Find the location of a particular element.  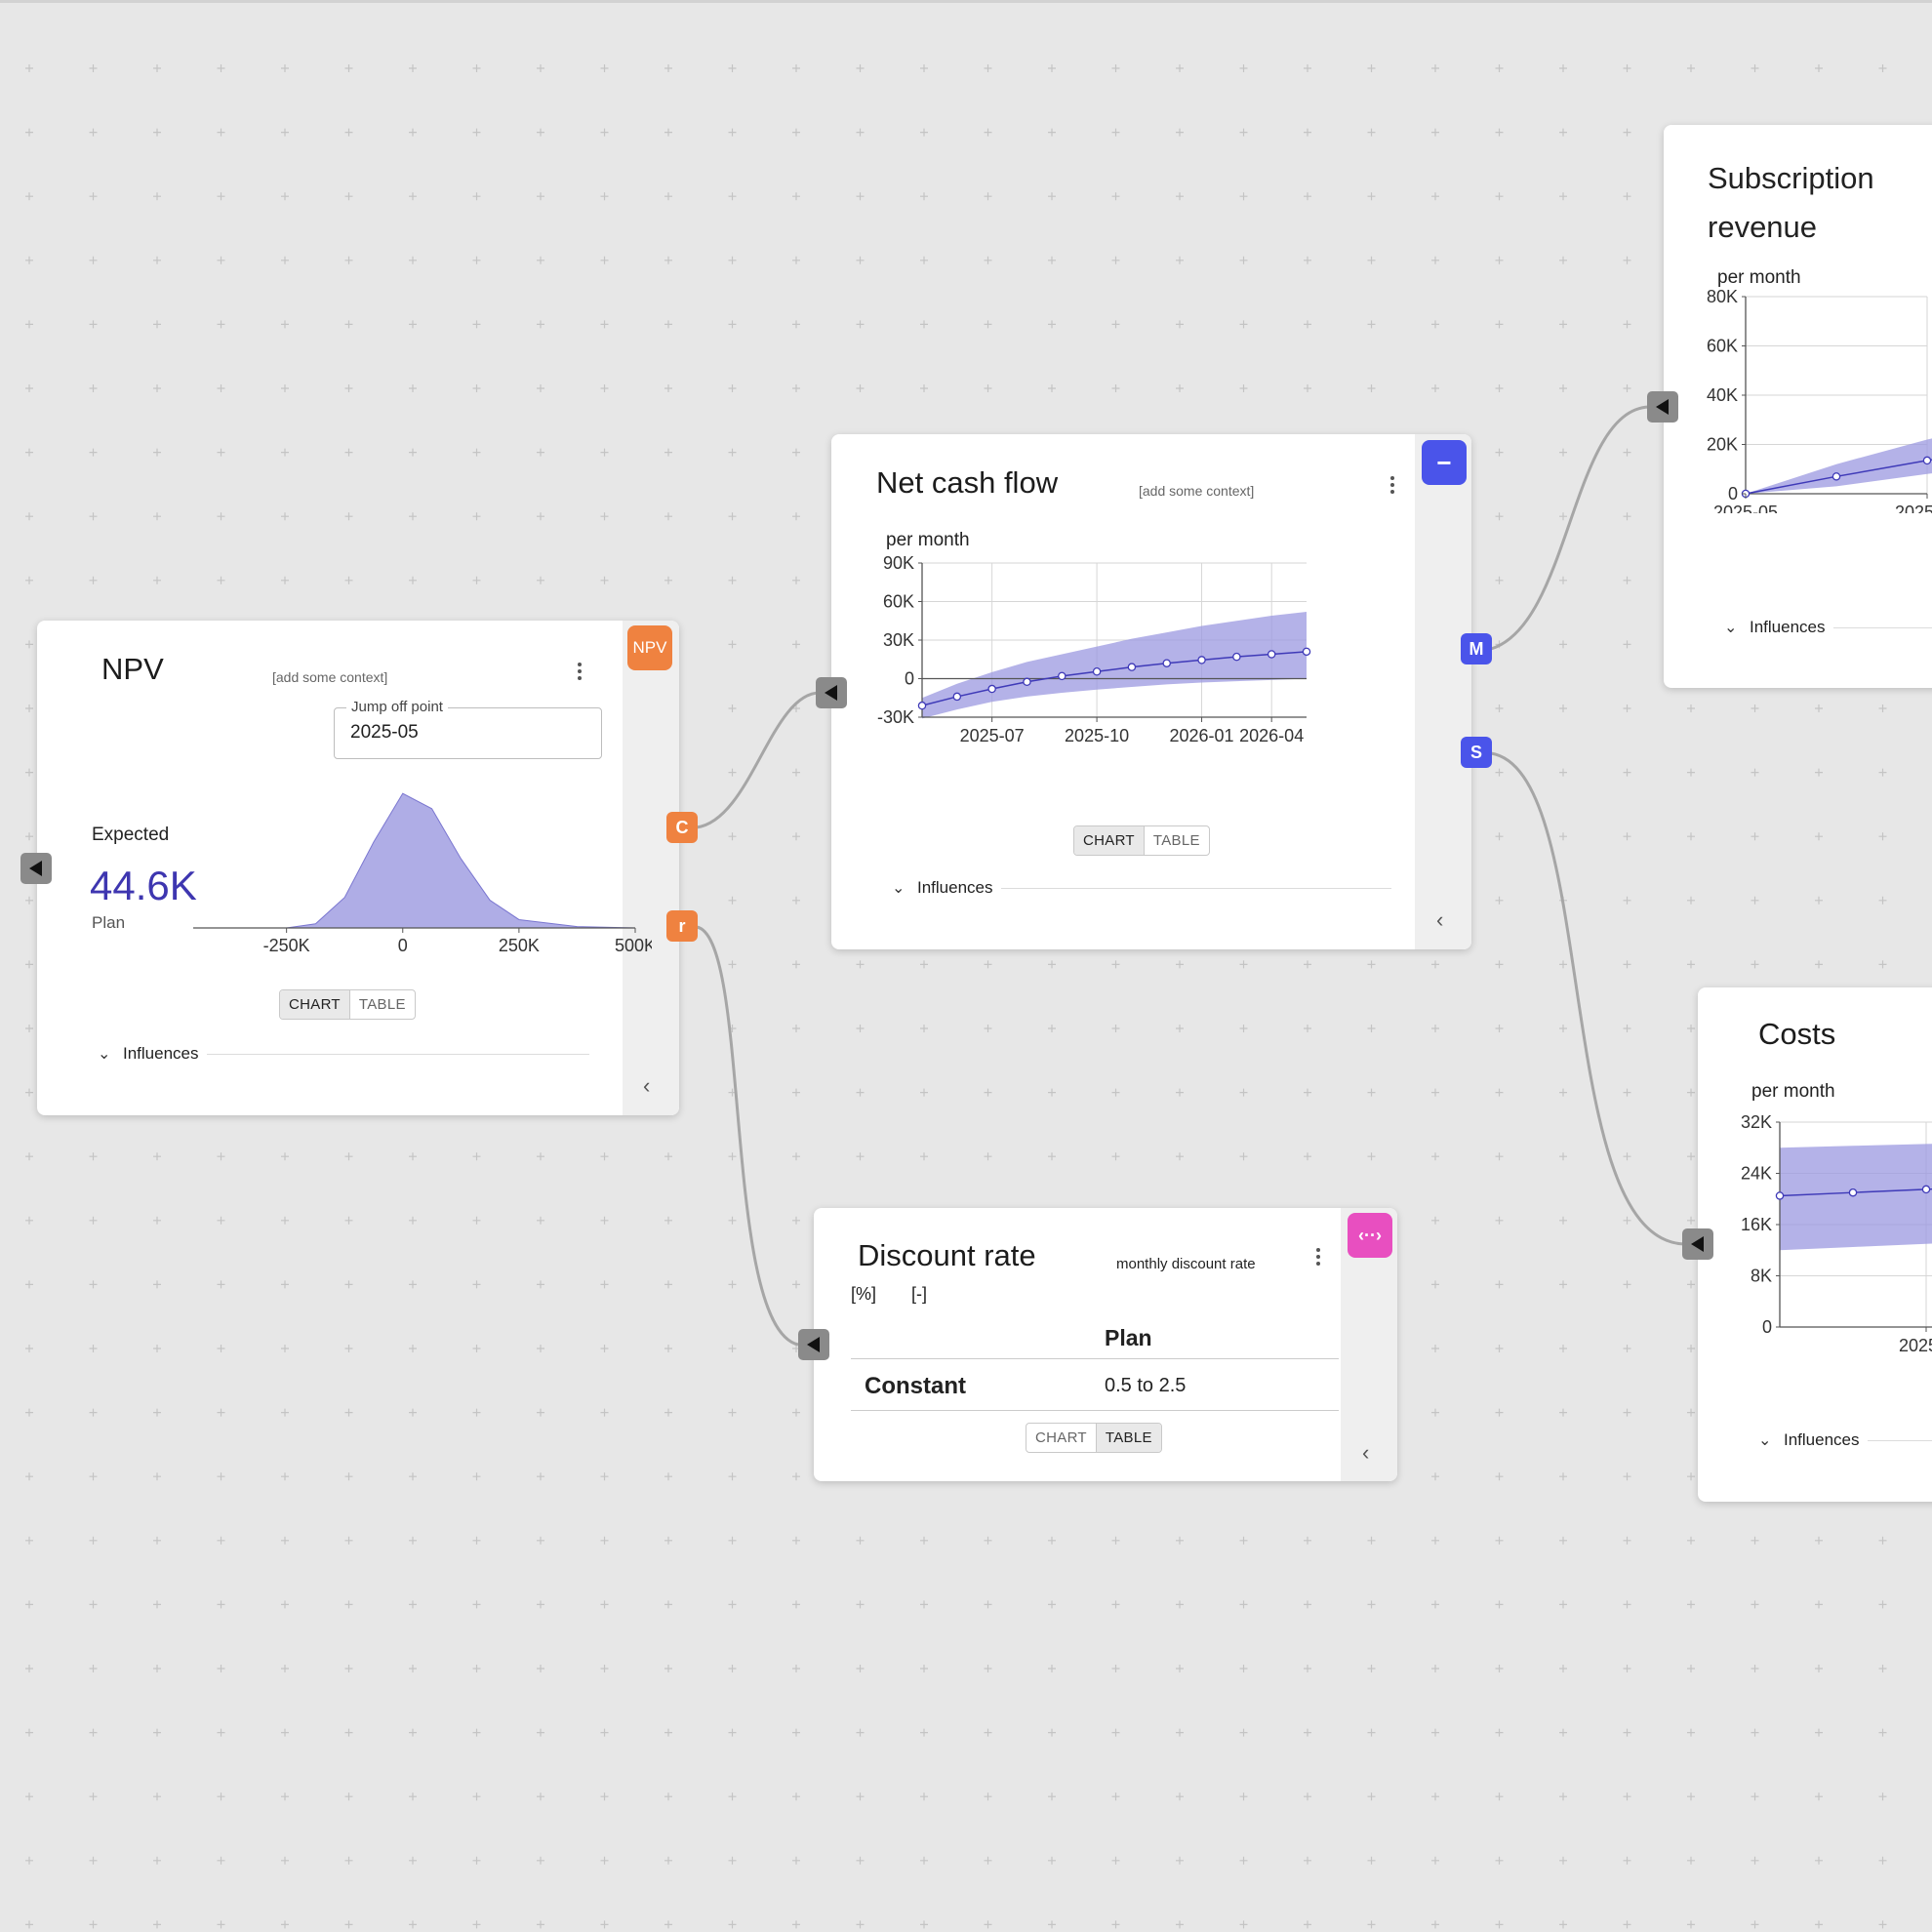

plan-value-cell: 0.5 to 2.5 is located at coordinates (1146, 1385).